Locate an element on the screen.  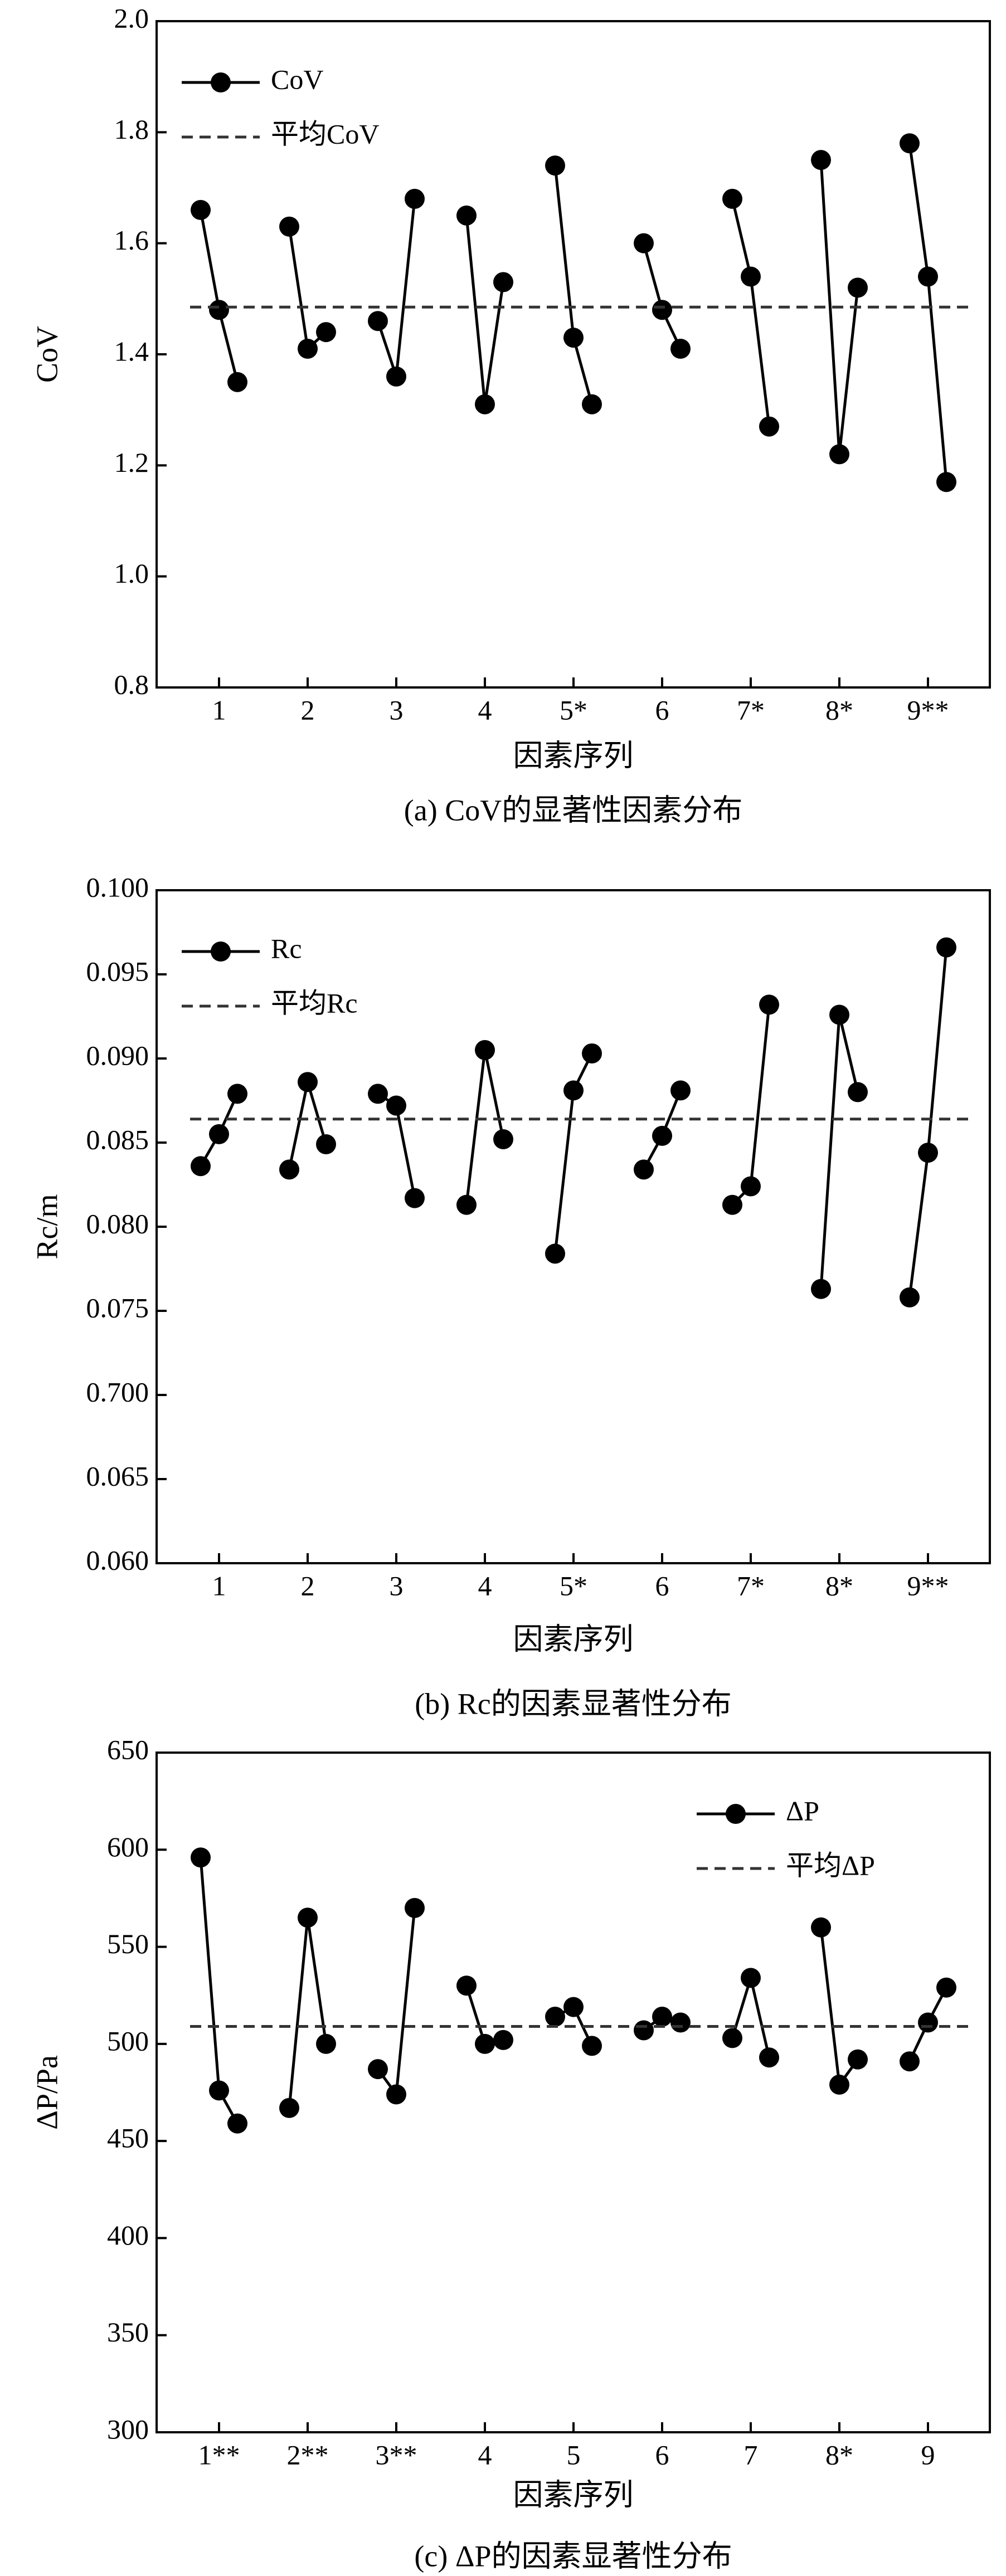
y-tick-label: 0.095 is located at coordinates (117, 971).